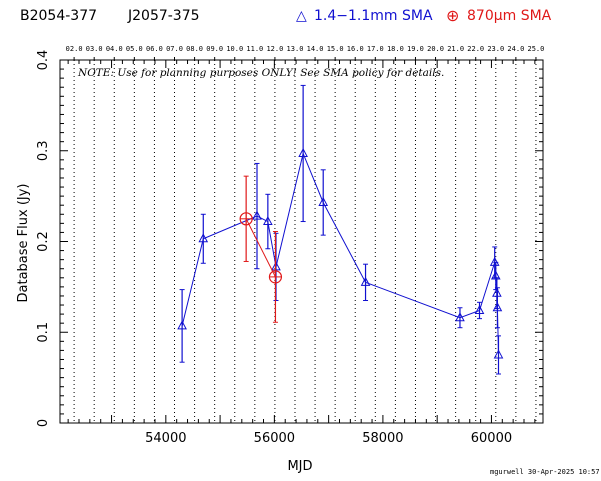 This screenshot has height=481, width=601. I want to click on top-axis-label: 15.0, so click(335, 49).